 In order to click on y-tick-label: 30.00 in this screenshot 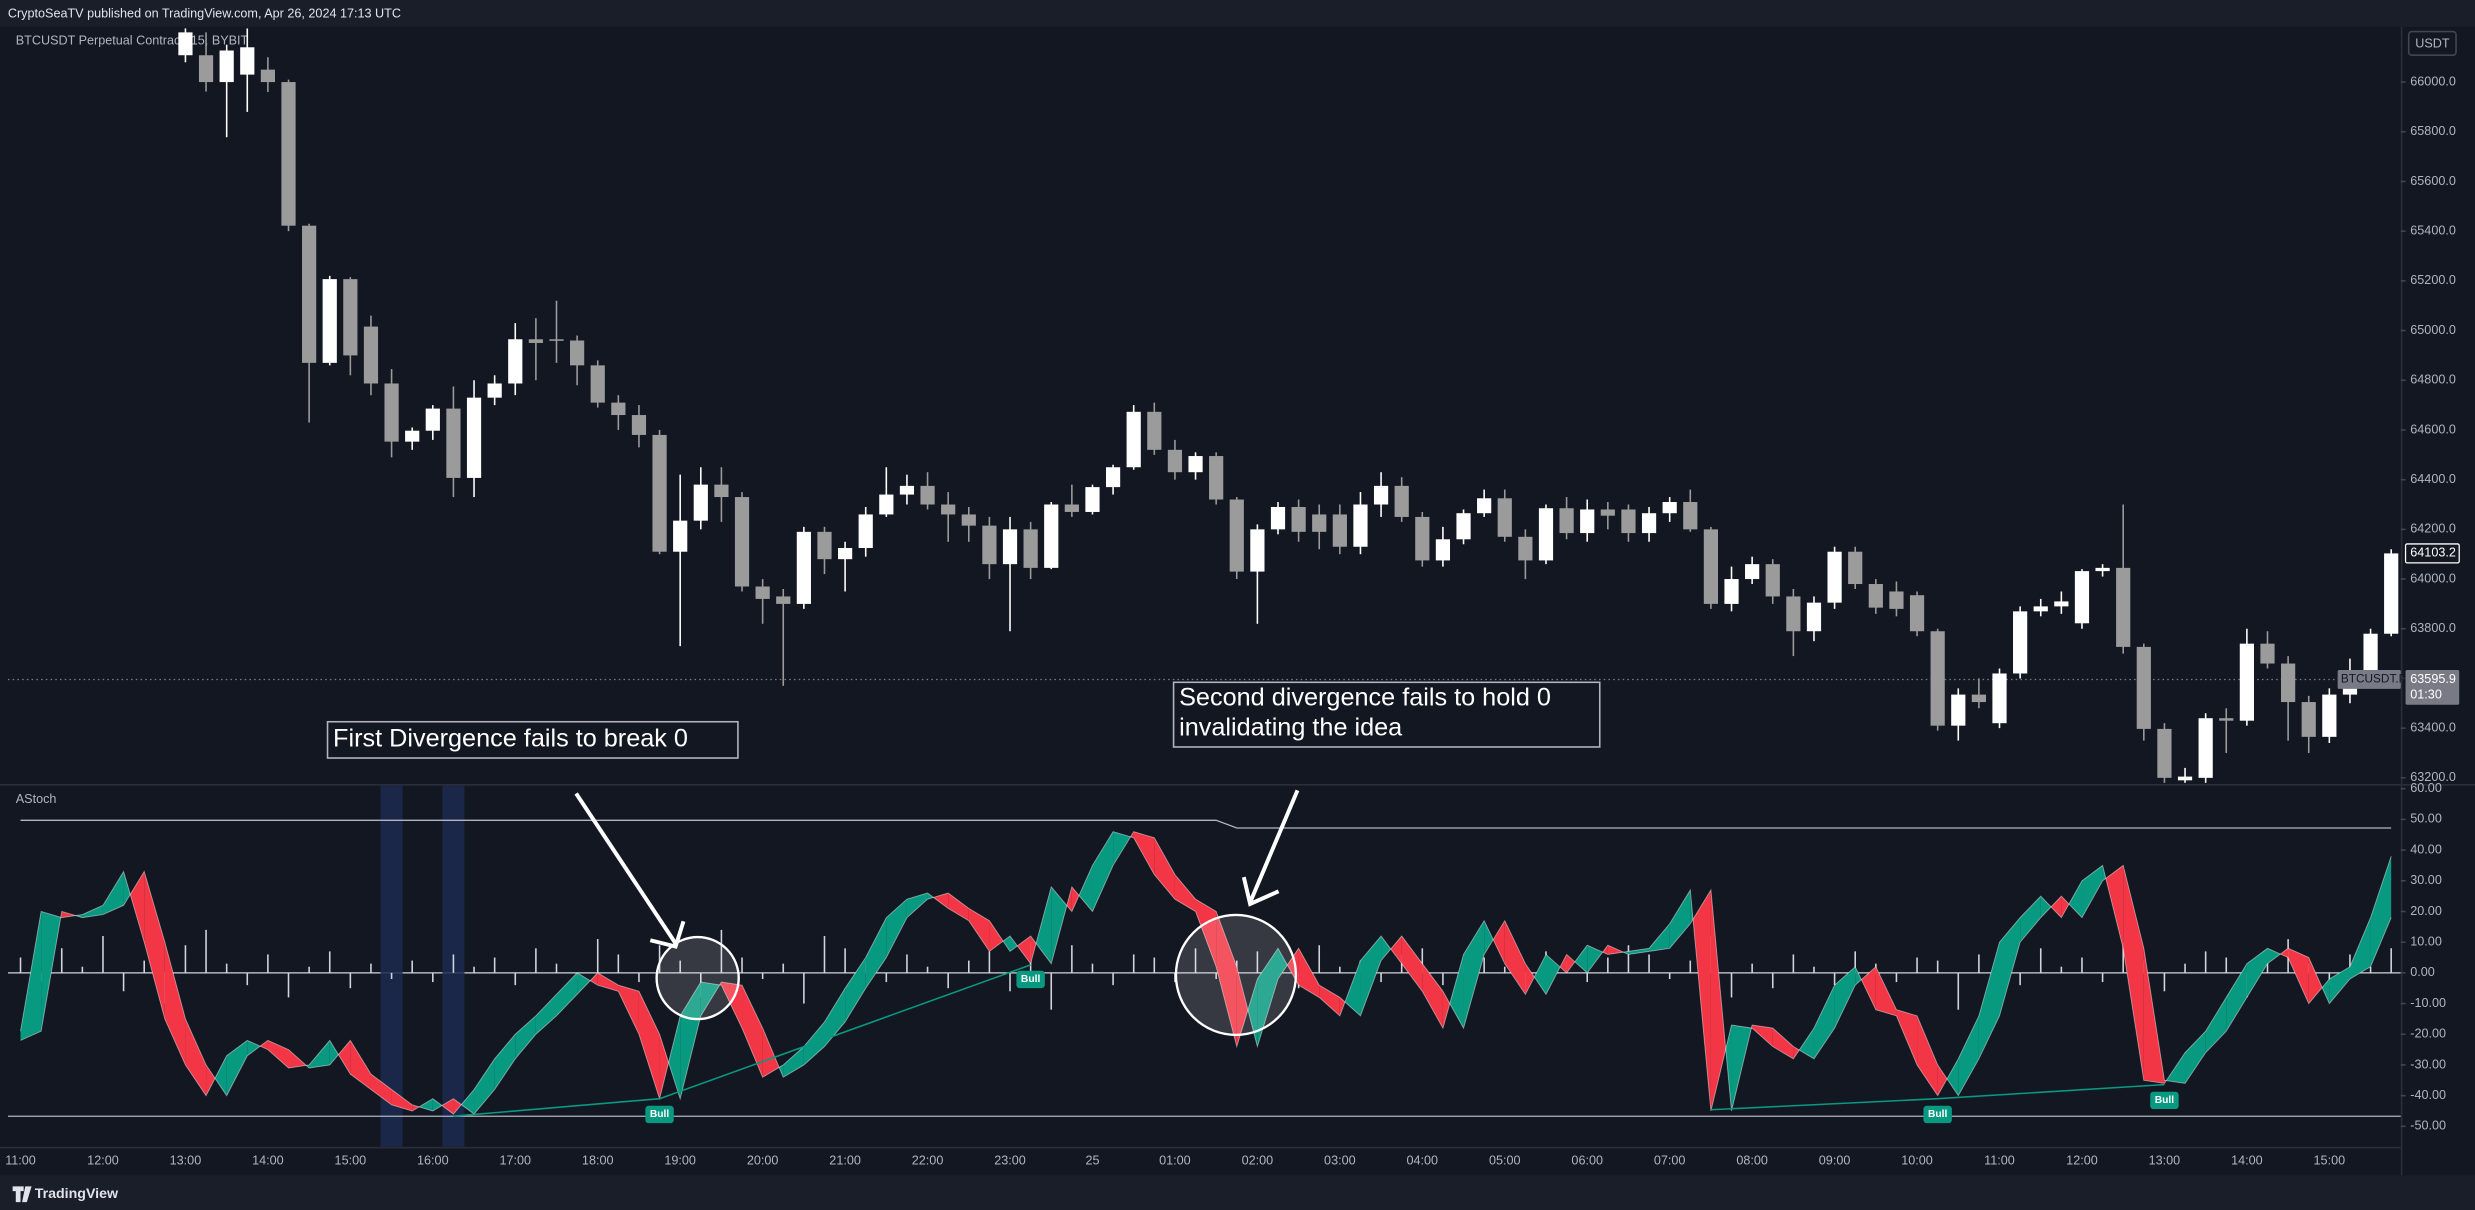, I will do `click(2426, 880)`.